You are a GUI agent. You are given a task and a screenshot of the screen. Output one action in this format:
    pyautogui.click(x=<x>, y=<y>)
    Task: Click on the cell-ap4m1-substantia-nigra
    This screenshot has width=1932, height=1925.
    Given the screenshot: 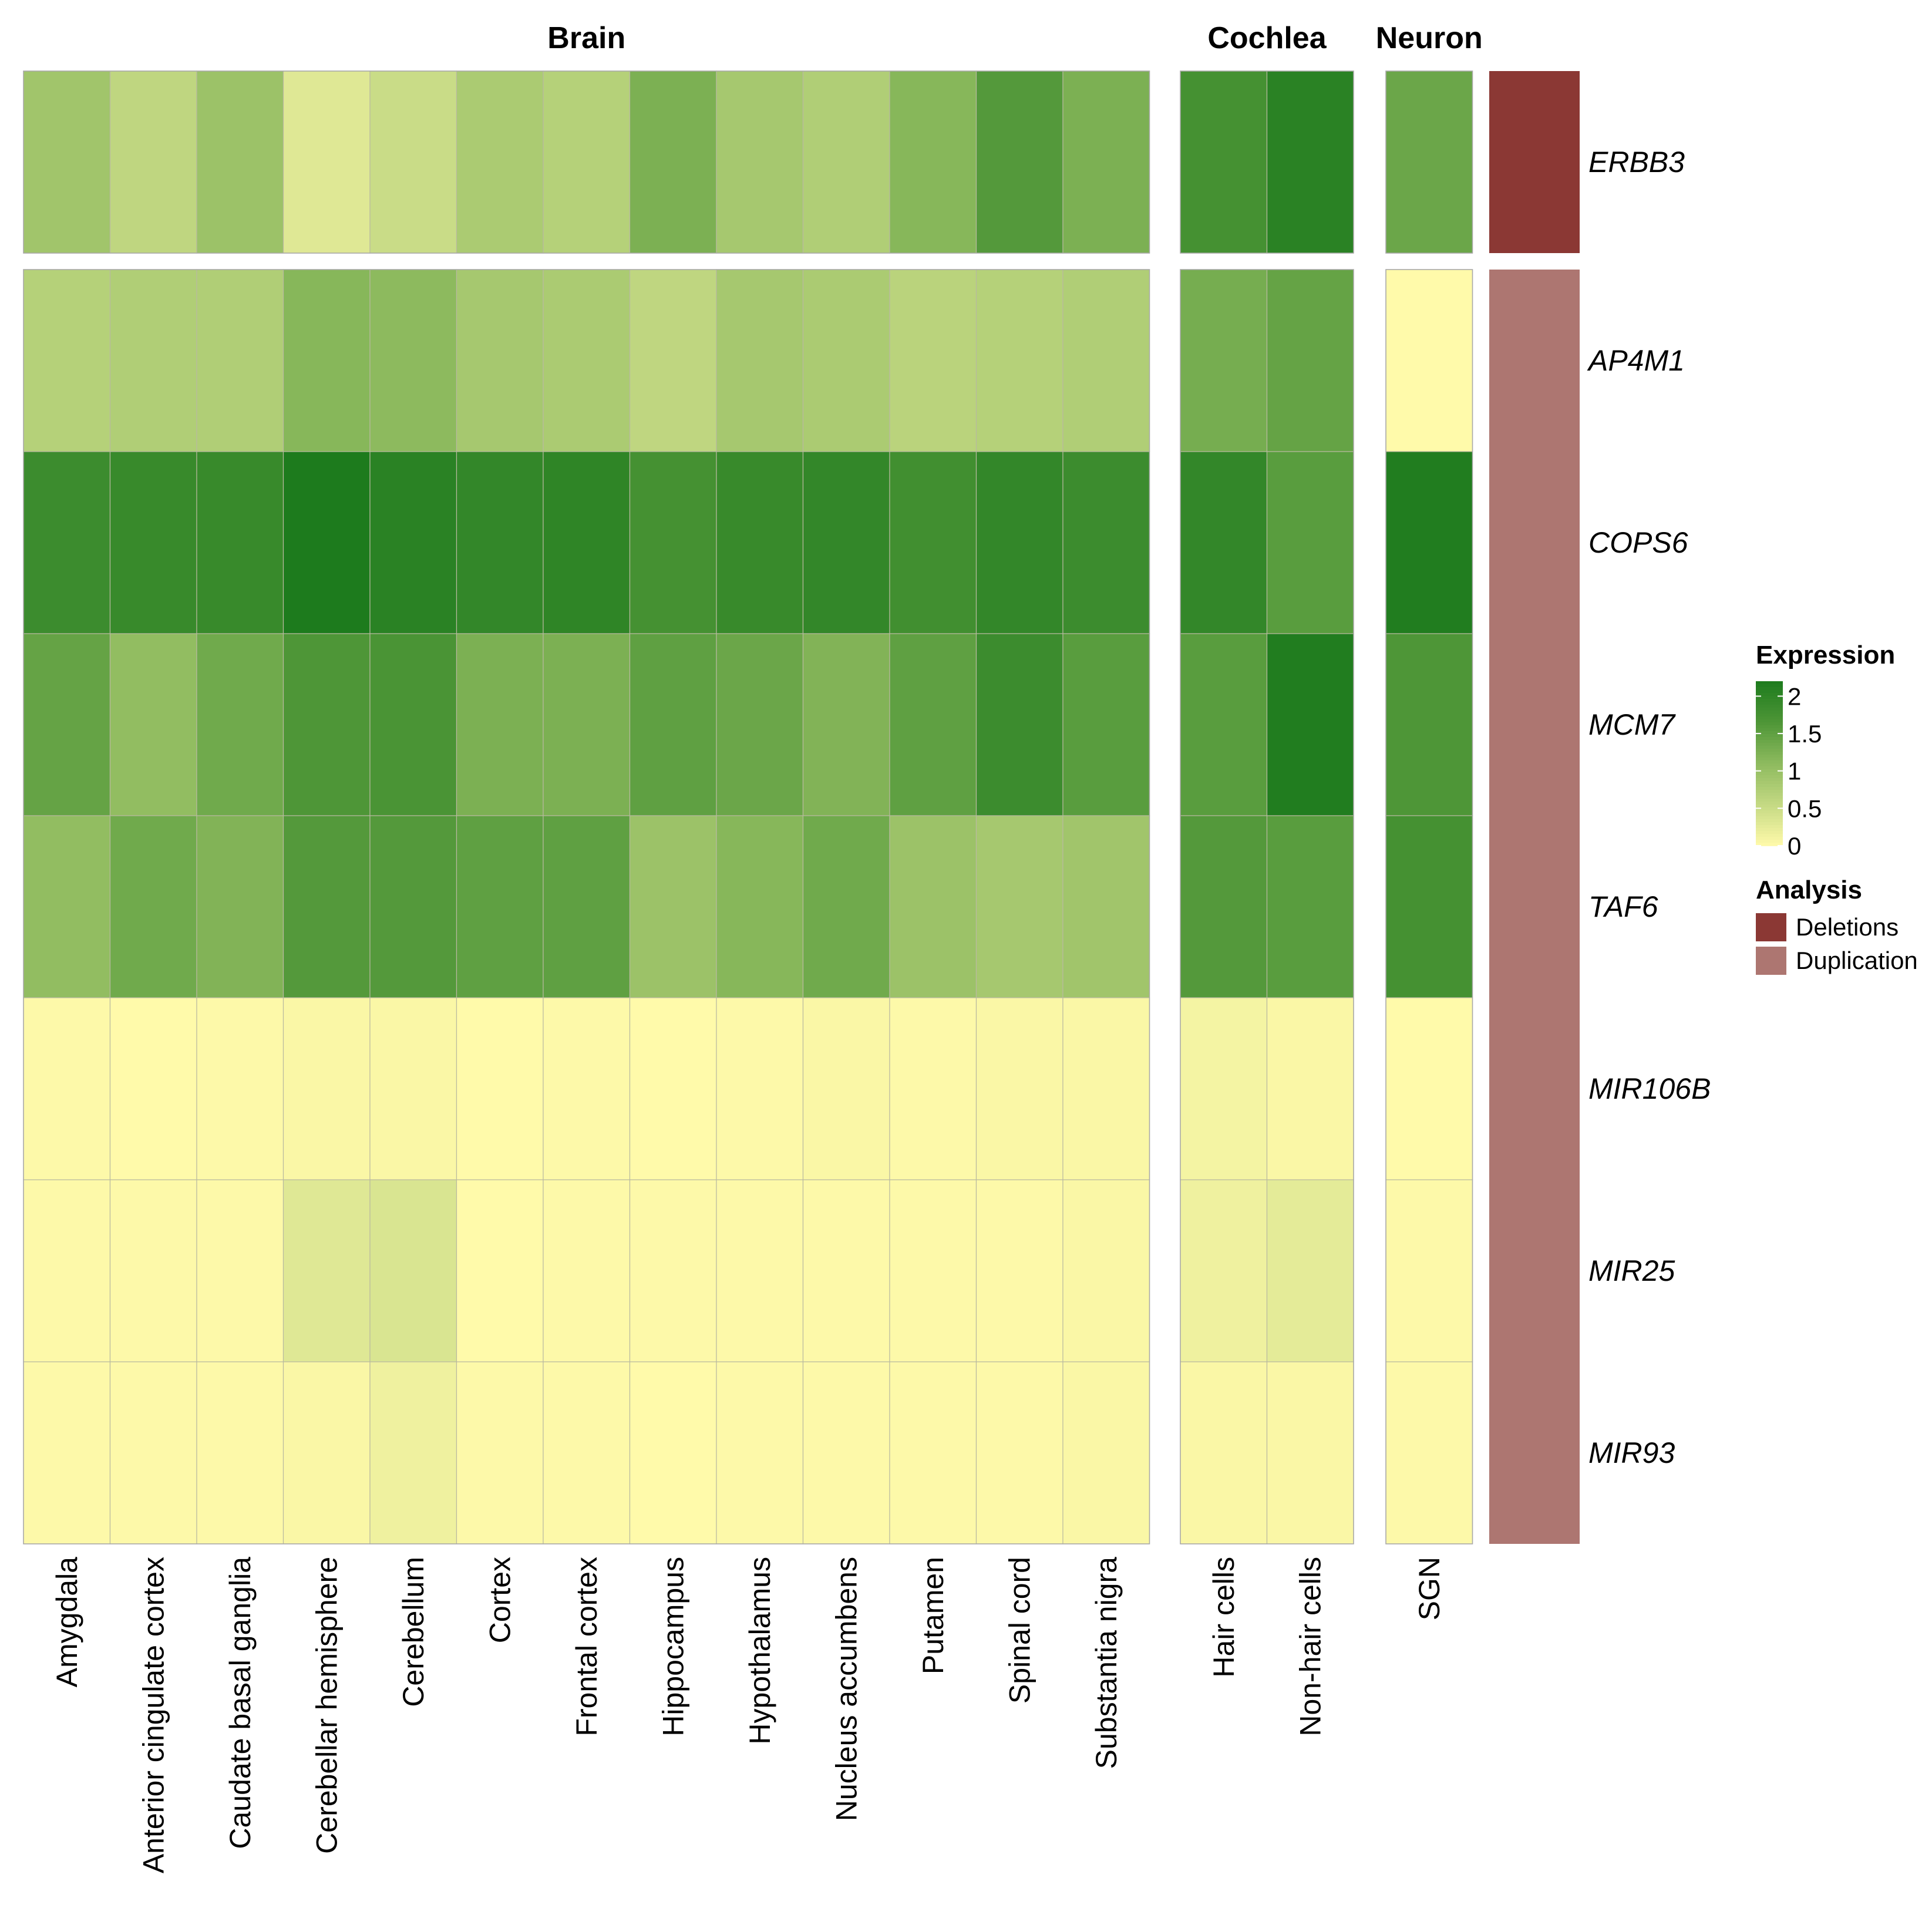 What is the action you would take?
    pyautogui.click(x=1106, y=360)
    